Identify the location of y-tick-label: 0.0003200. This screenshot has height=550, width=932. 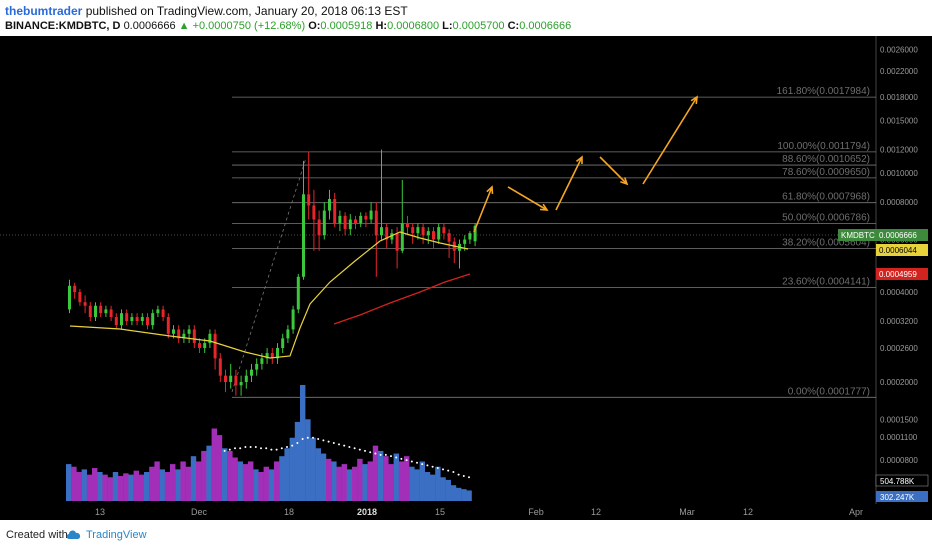
(899, 321).